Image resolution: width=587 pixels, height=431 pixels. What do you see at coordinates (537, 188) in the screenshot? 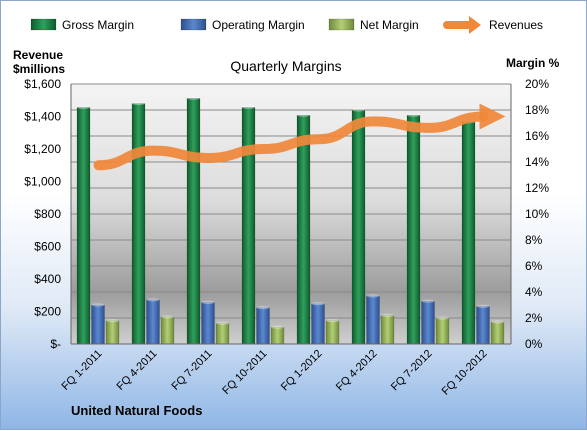
I see `y-right-tick-label: 12%` at bounding box center [537, 188].